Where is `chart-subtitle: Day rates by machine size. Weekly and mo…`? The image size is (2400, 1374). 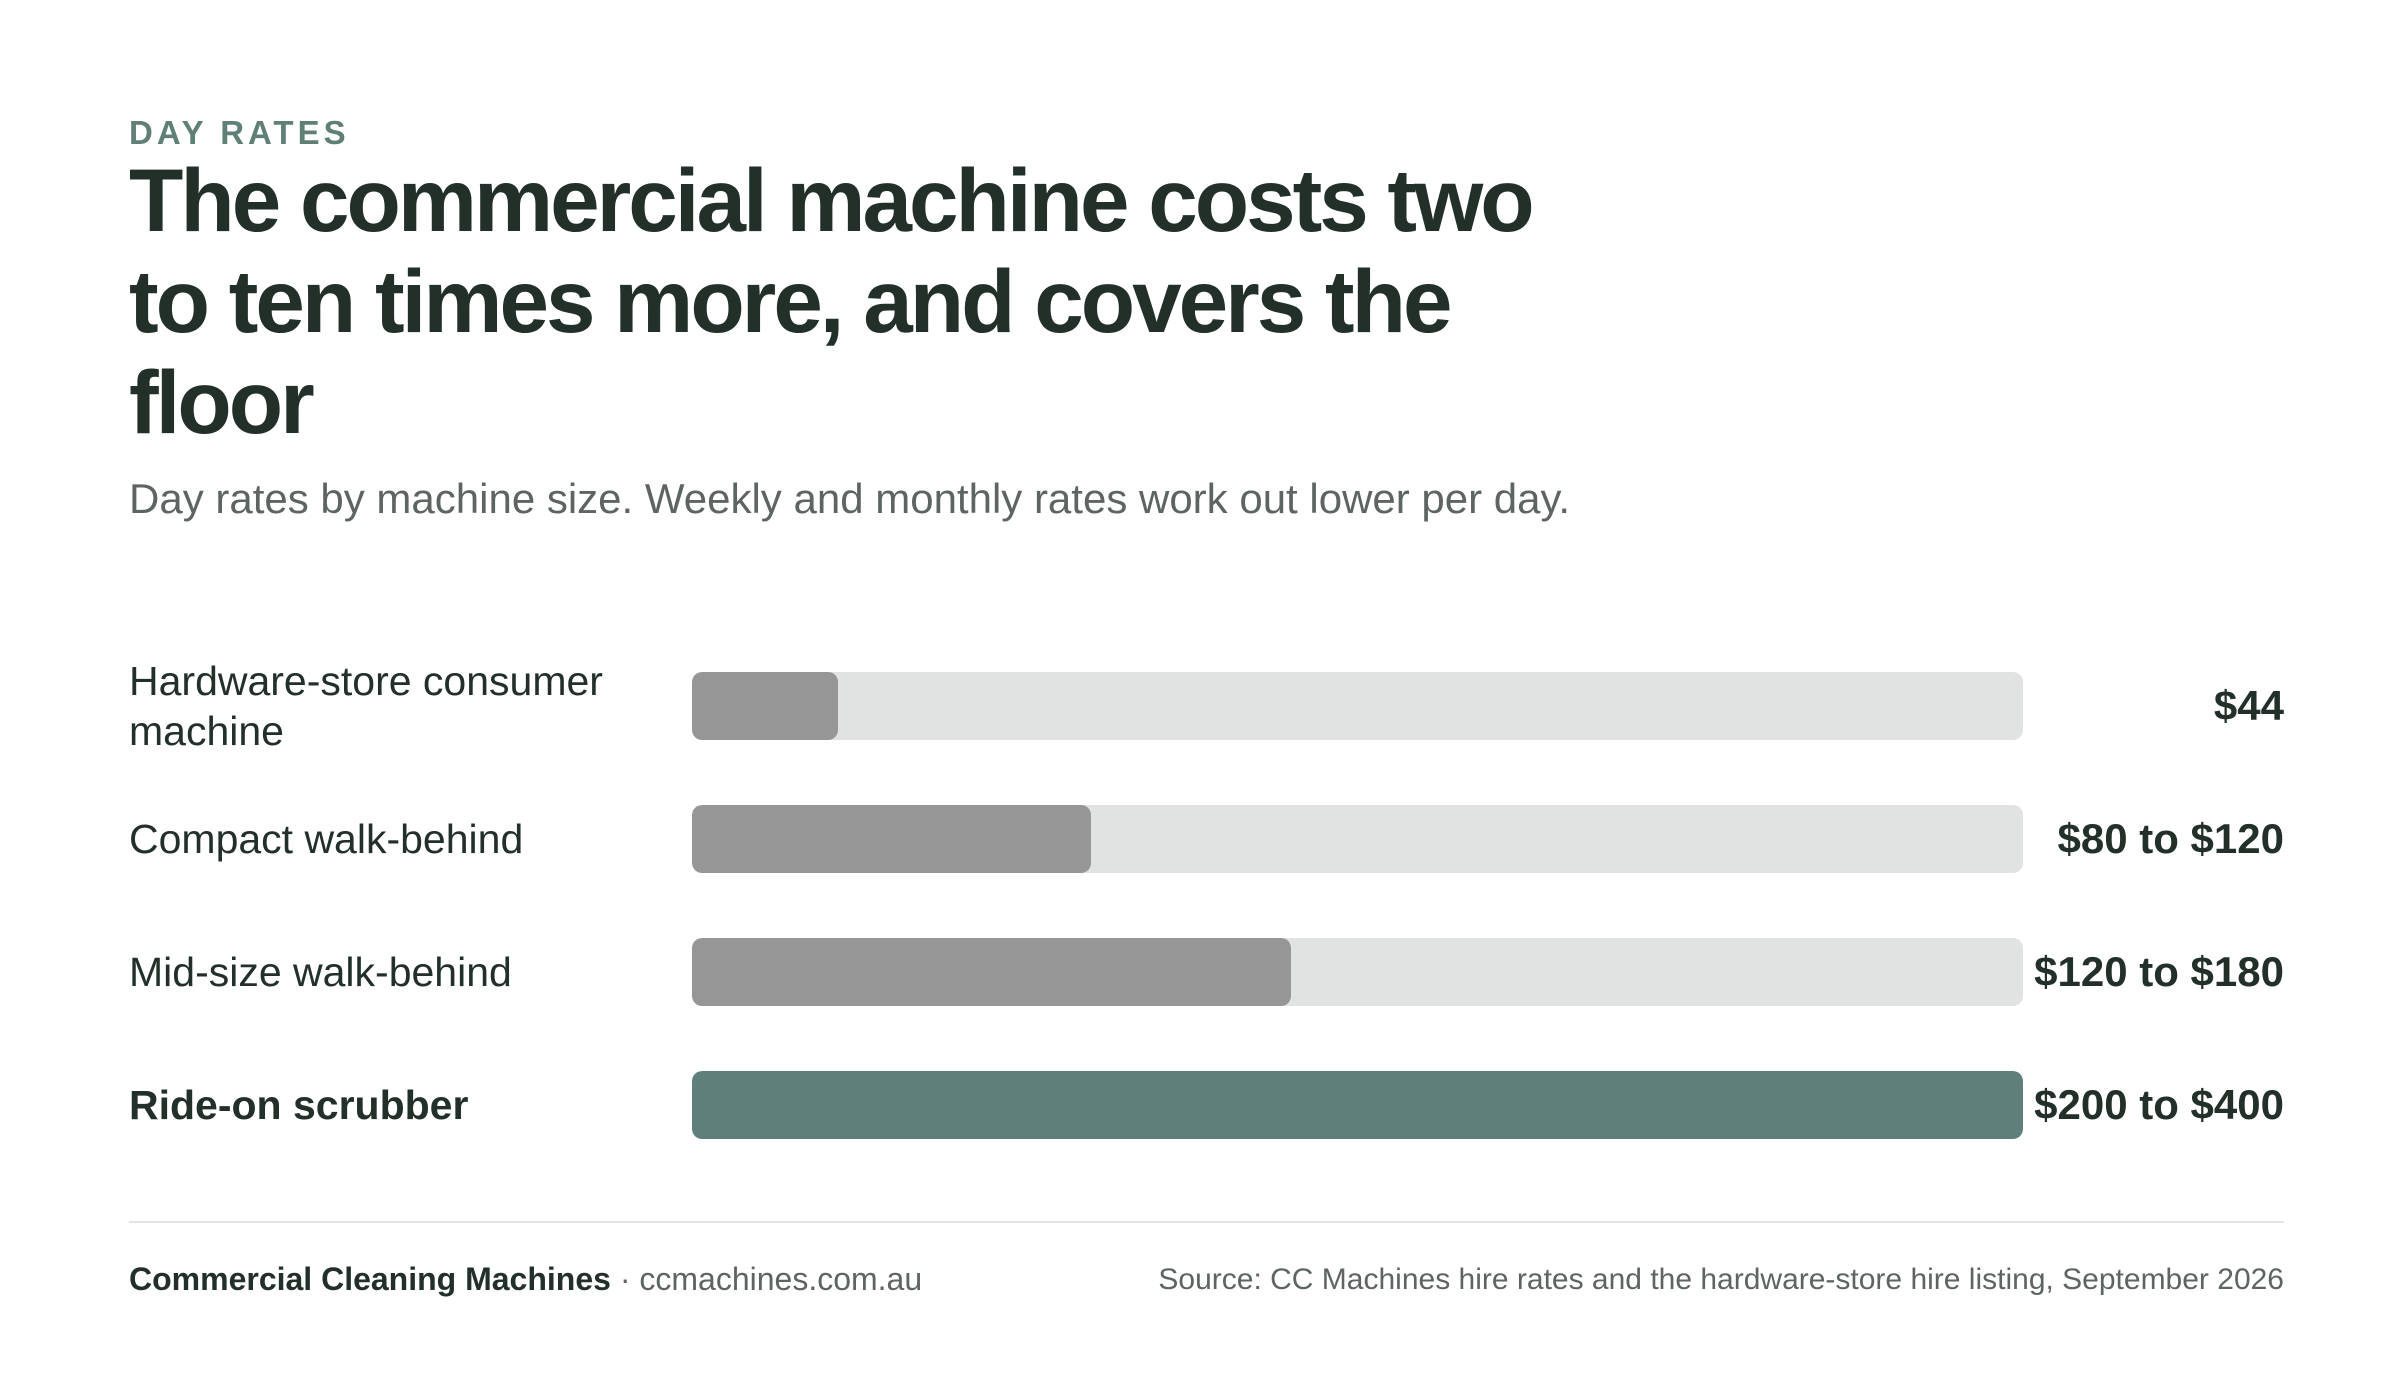 chart-subtitle: Day rates by machine size. Weekly and mo… is located at coordinates (850, 498).